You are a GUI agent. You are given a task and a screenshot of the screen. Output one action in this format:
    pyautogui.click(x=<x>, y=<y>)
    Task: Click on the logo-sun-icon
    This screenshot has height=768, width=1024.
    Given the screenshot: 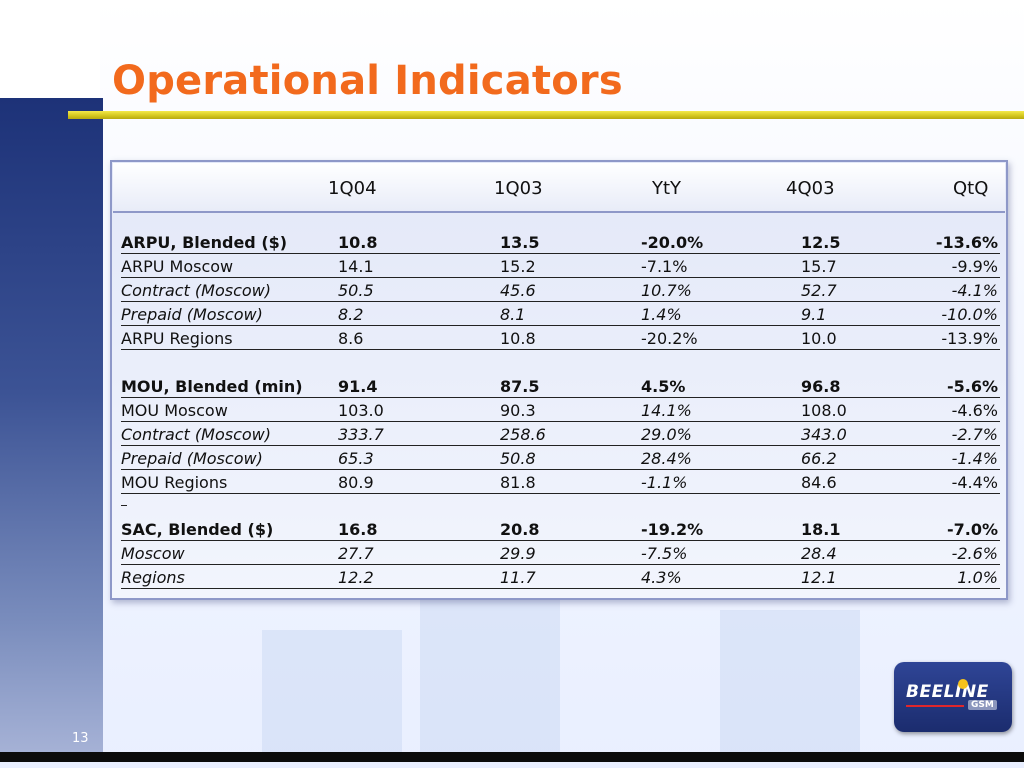 What is the action you would take?
    pyautogui.click(x=963, y=684)
    